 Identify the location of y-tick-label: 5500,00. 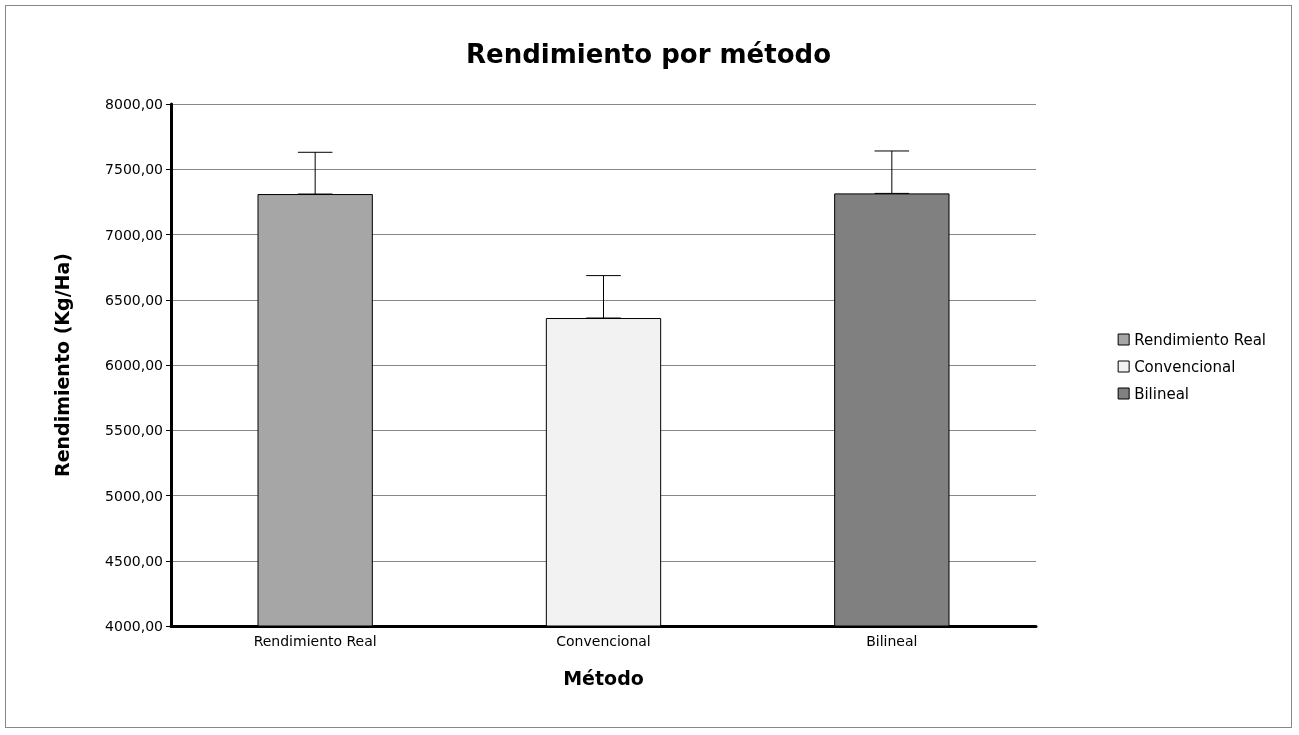
(134, 430).